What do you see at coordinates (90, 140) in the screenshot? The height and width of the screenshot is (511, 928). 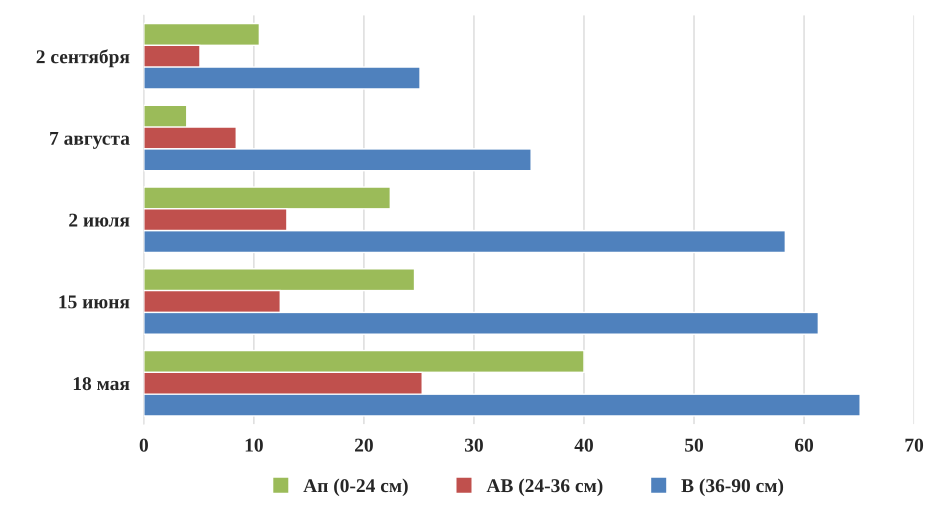 I see `y-tick-label: 7 августа` at bounding box center [90, 140].